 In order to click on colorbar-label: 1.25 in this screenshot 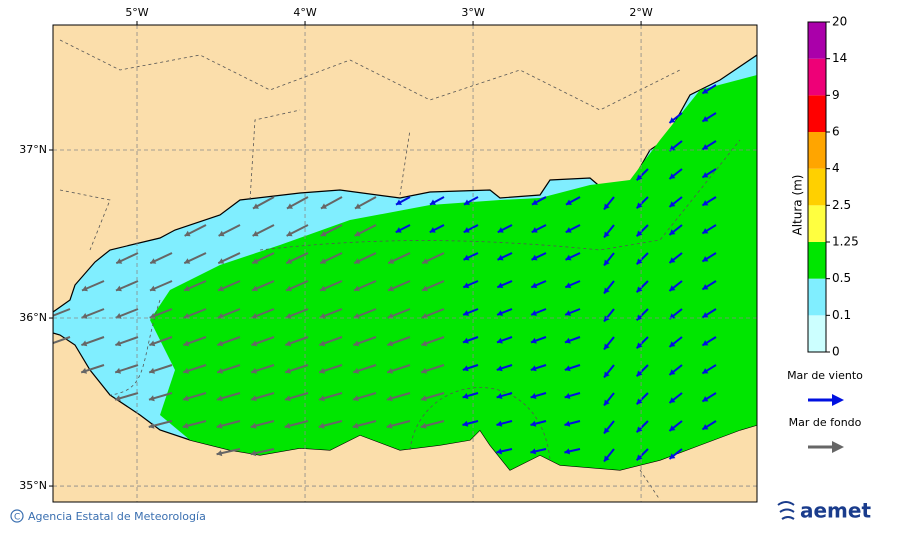, I will do `click(845, 242)`.